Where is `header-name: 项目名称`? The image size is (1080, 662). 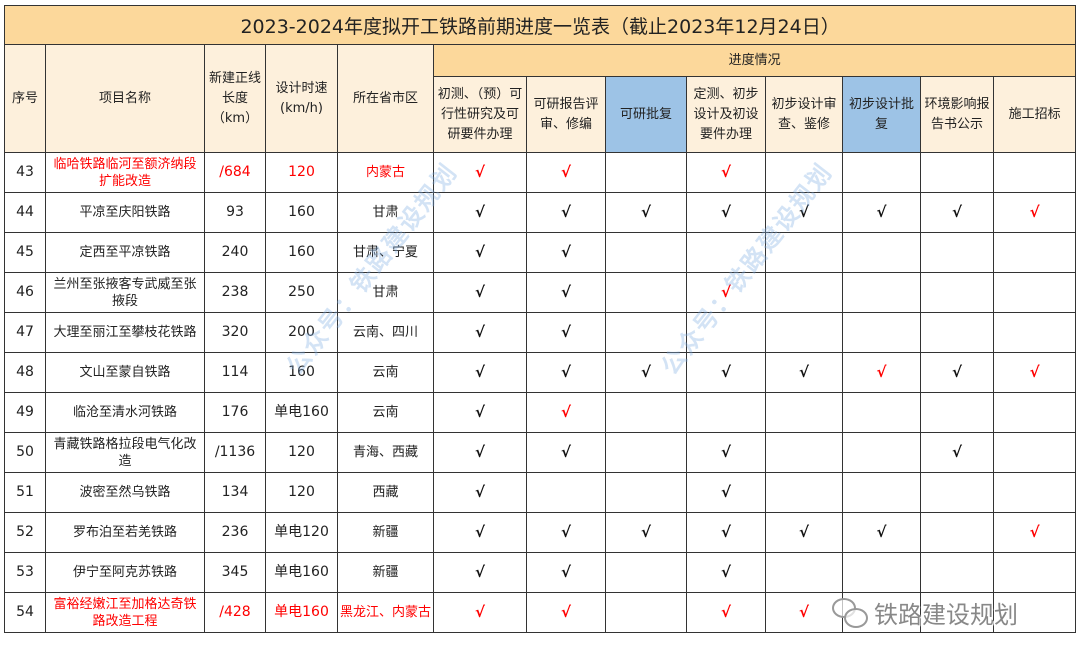
header-name: 项目名称 is located at coordinates (125, 98).